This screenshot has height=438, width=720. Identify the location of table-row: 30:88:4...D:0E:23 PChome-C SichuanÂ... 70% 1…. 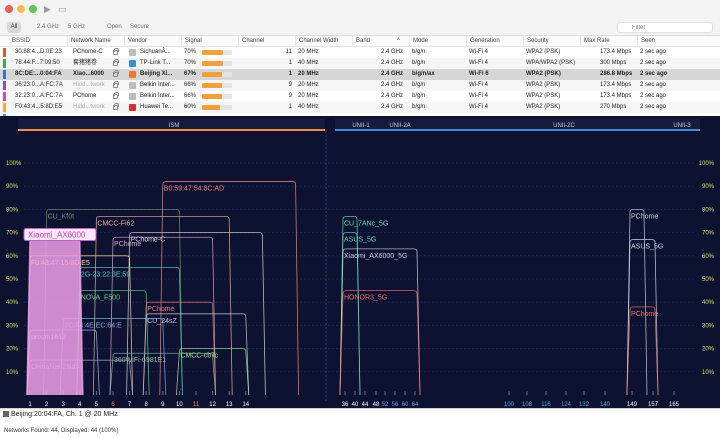
(360, 52).